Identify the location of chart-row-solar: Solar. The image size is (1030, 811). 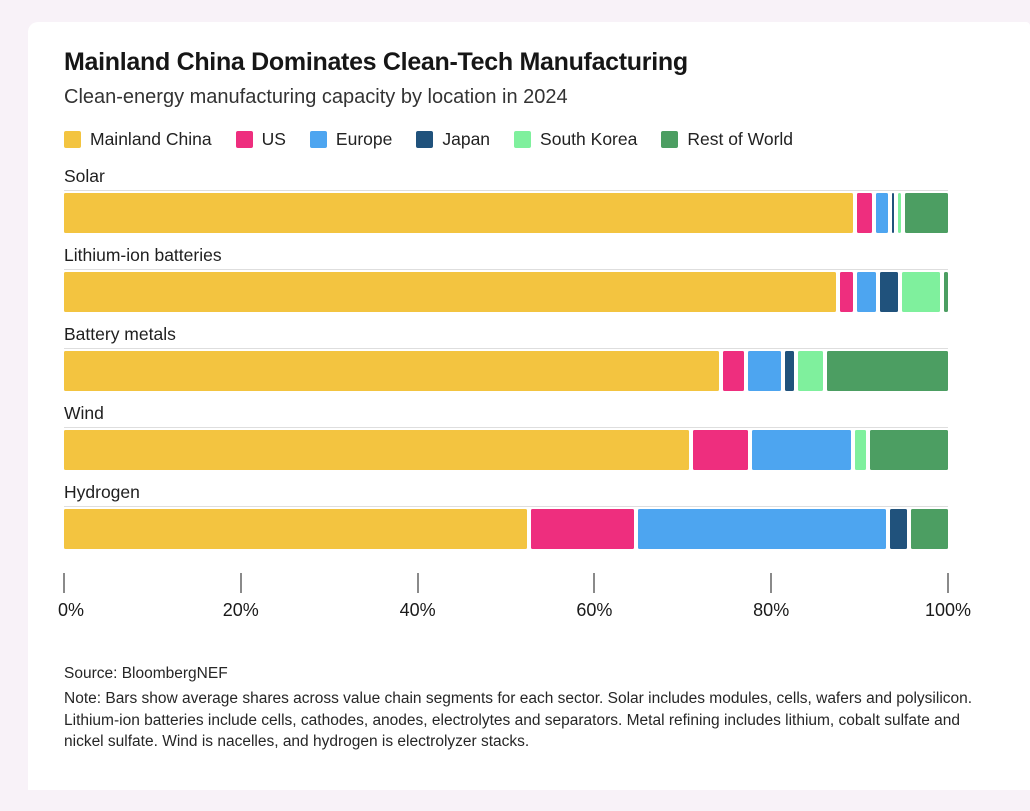
(506, 199).